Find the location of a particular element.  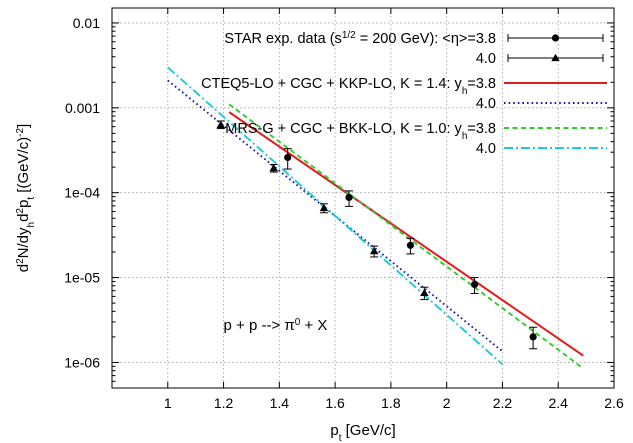

x-tick-label: 1.4 is located at coordinates (280, 403).